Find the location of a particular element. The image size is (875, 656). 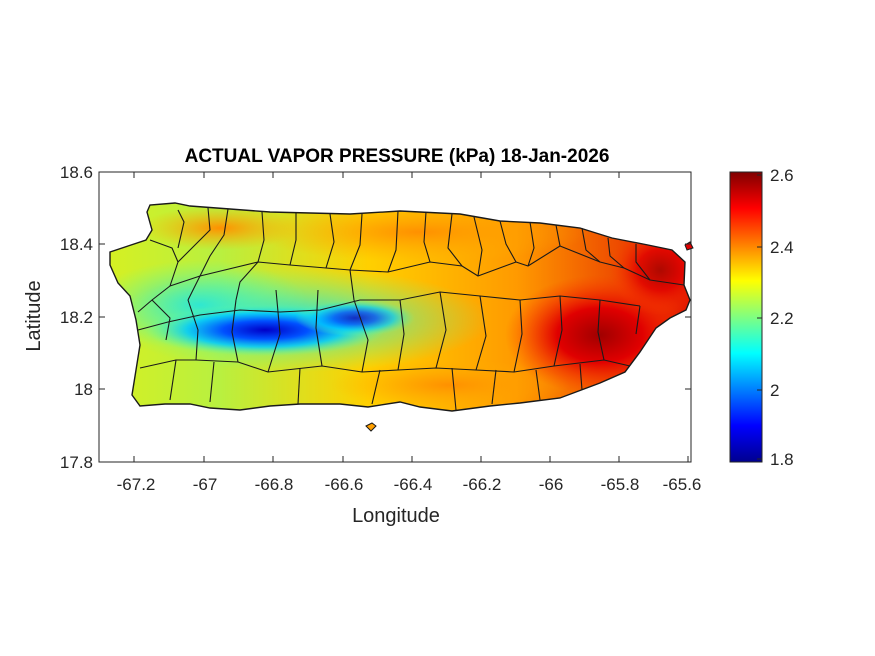

x-tick-label: -66.2 is located at coordinates (482, 484).